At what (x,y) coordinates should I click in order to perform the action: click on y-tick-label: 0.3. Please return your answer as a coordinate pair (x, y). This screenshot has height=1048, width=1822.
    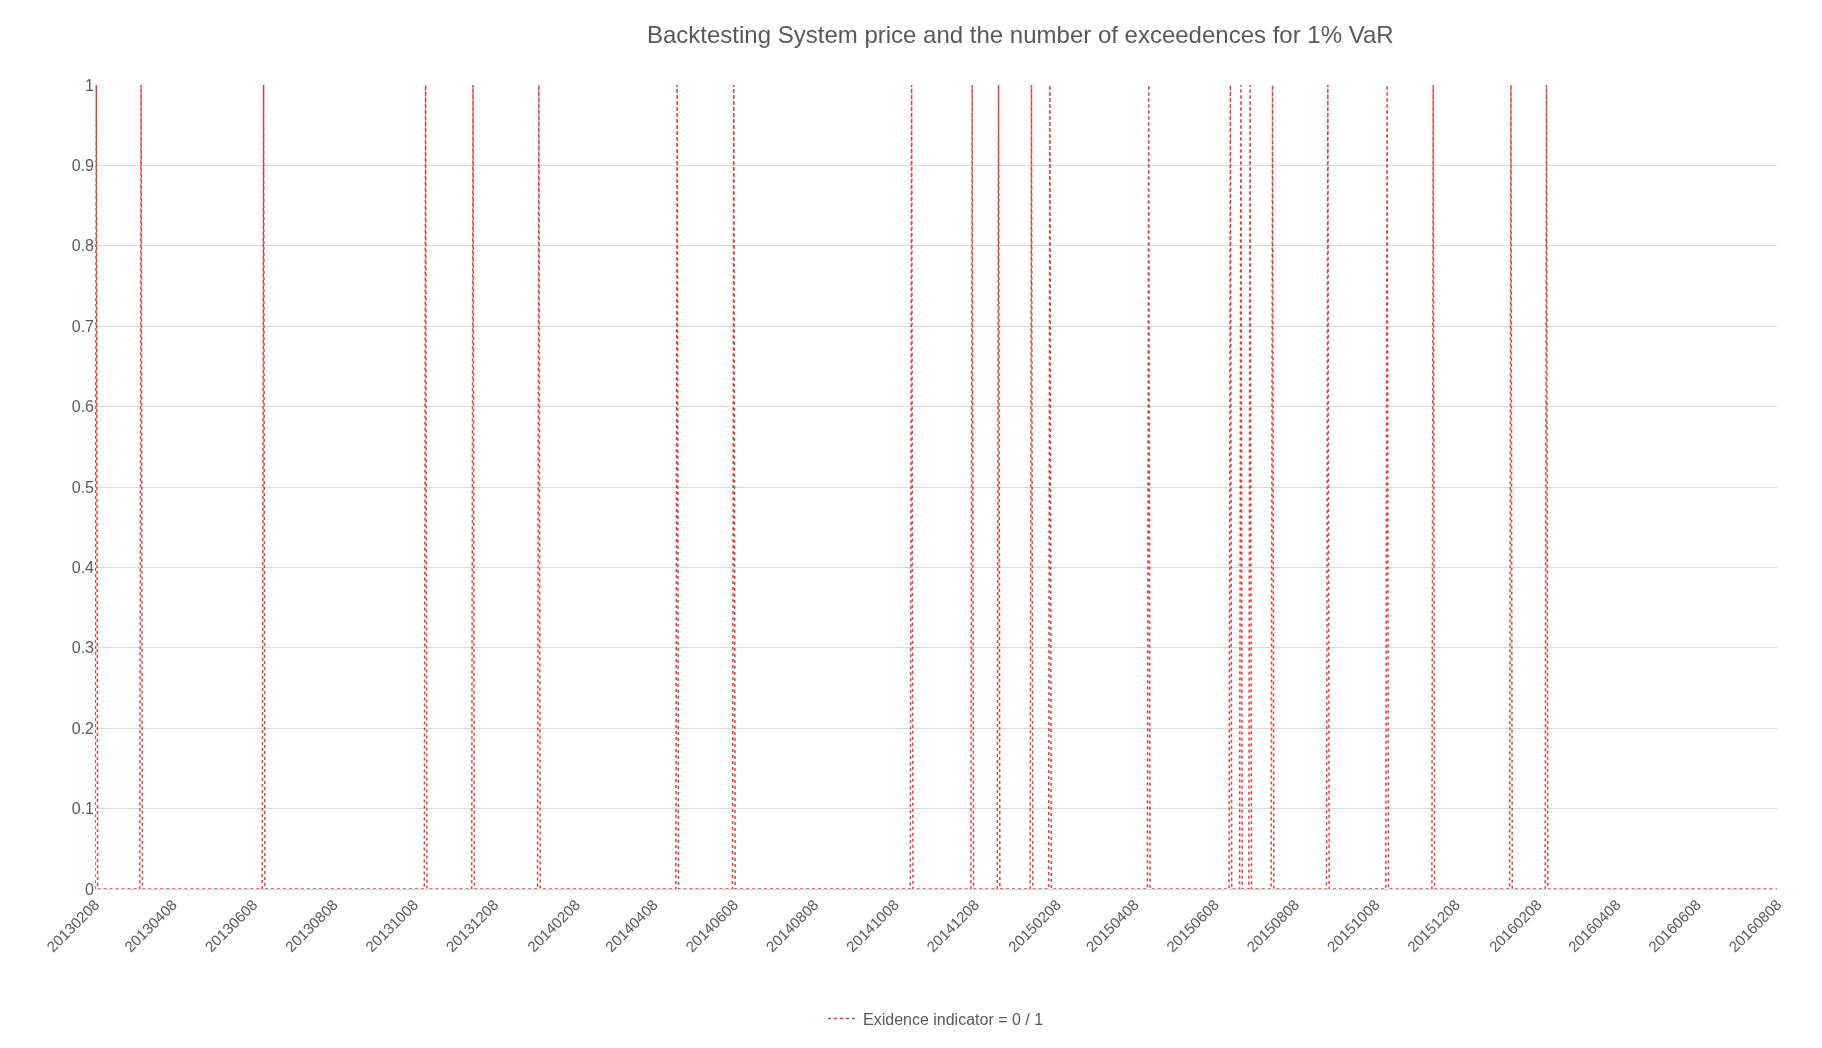
    Looking at the image, I should click on (83, 648).